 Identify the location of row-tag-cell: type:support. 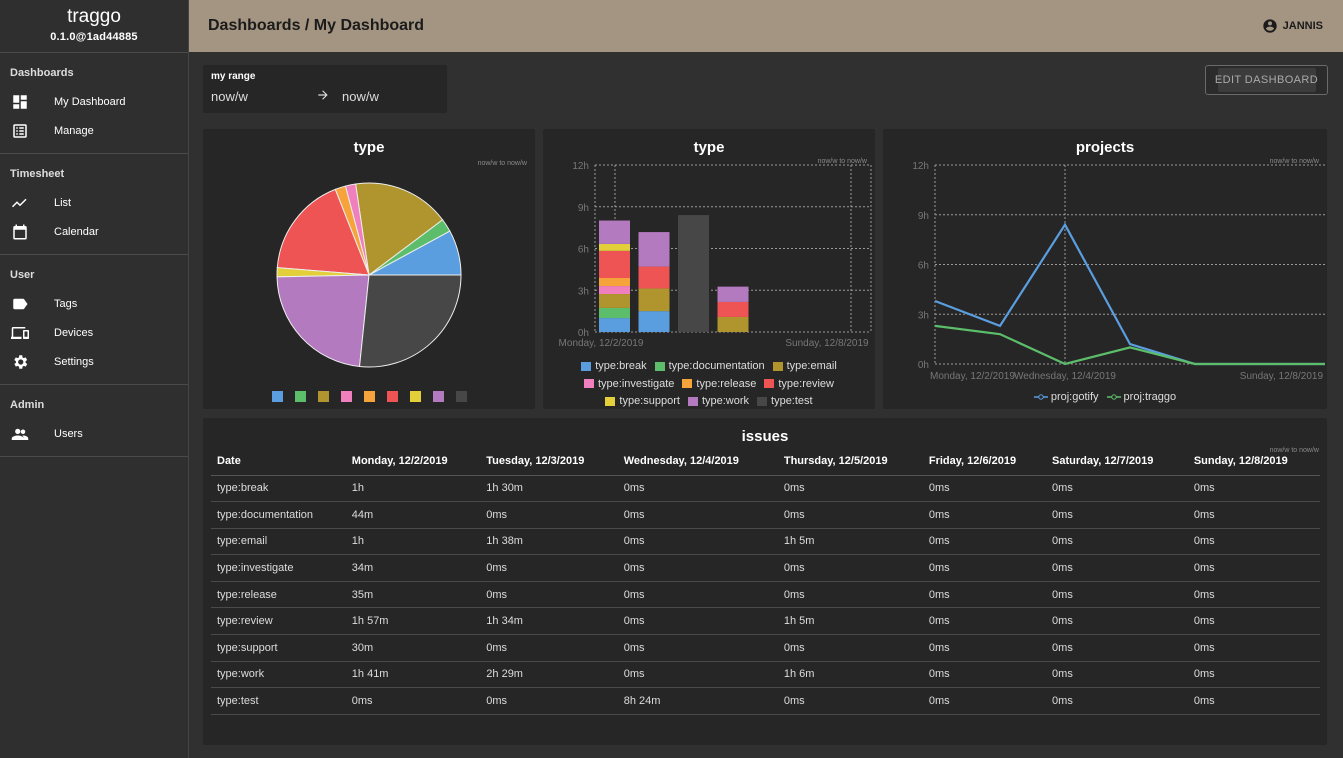
(278, 648).